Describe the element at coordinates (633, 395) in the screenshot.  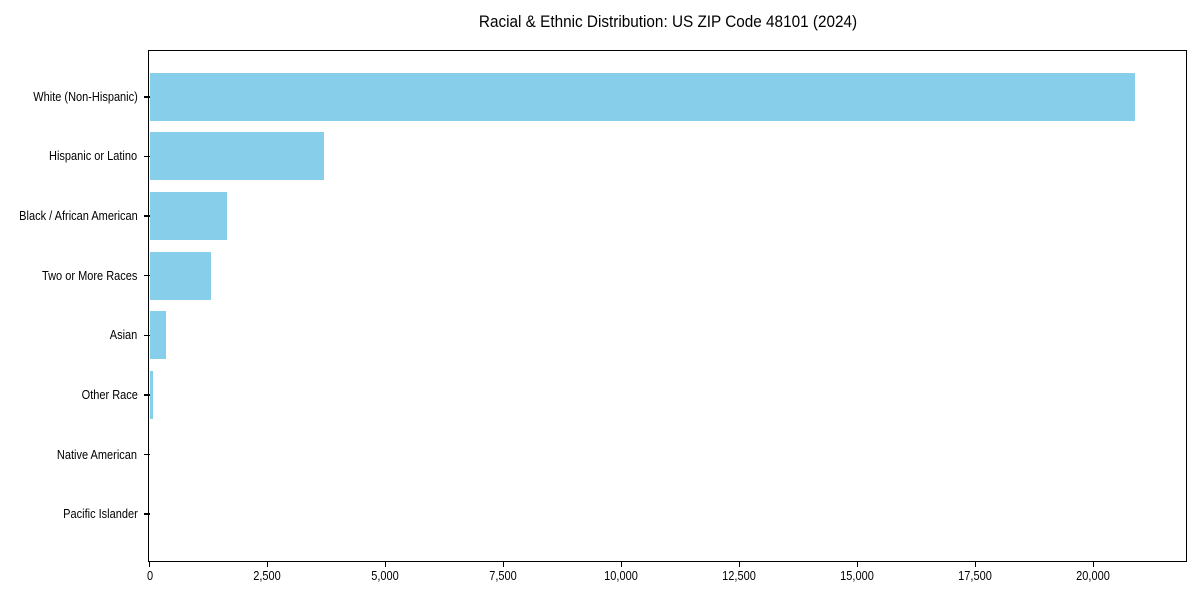
I see `bar-row: Other Race` at that location.